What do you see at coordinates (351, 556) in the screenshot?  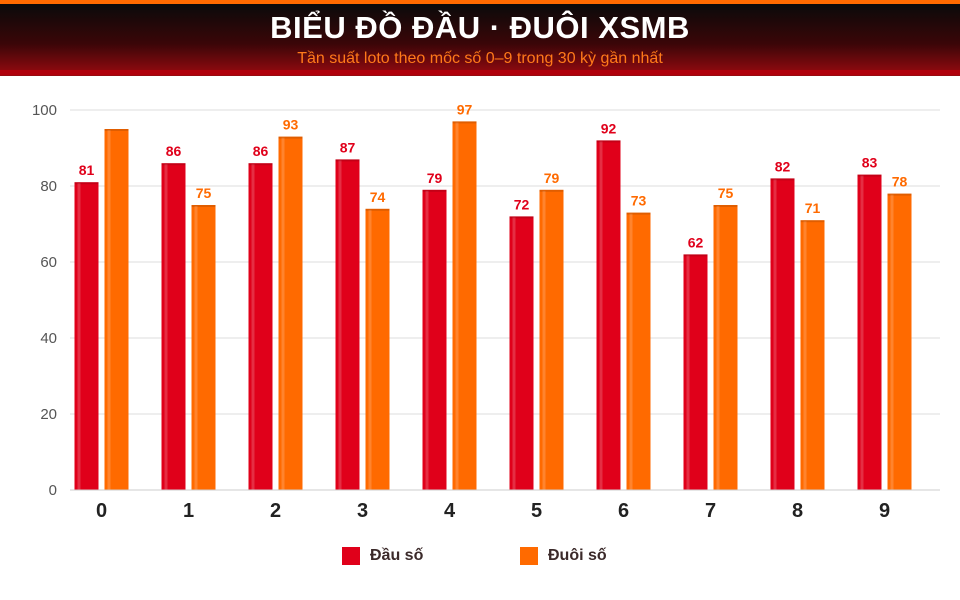 I see `legend-swatch-dau` at bounding box center [351, 556].